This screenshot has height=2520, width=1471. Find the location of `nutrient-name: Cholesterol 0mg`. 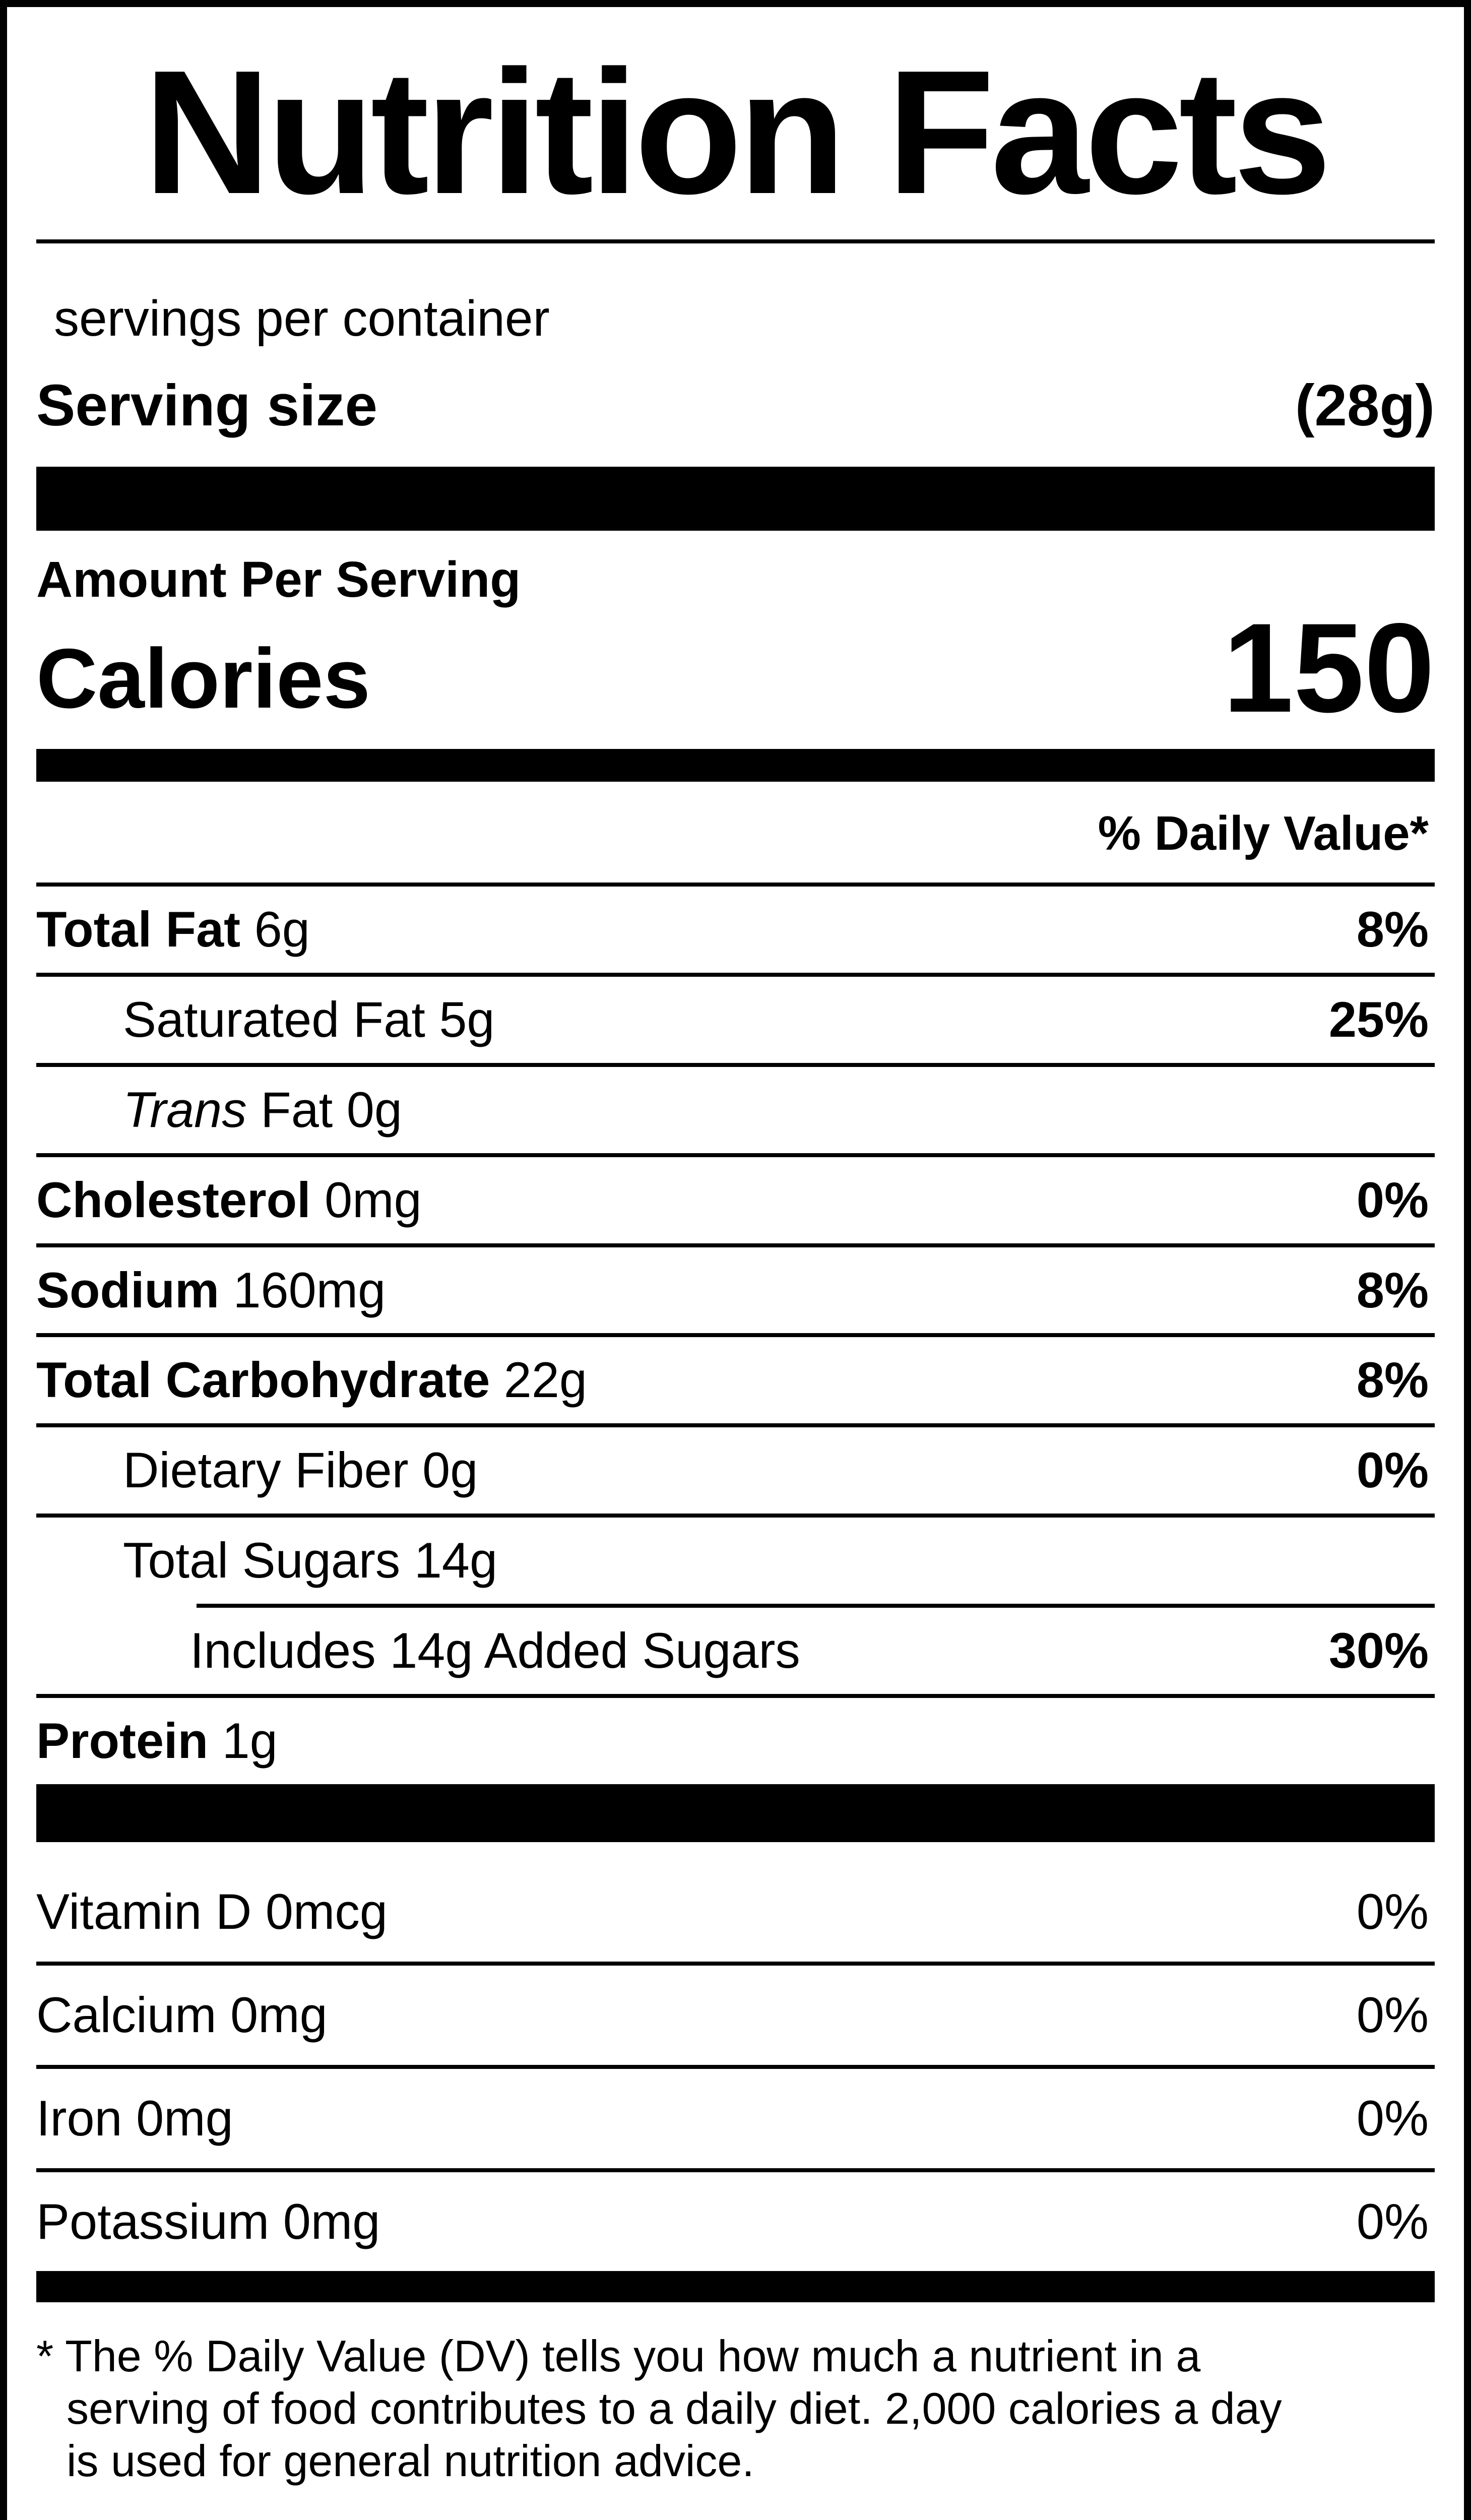

nutrient-name: Cholesterol 0mg is located at coordinates (229, 1199).